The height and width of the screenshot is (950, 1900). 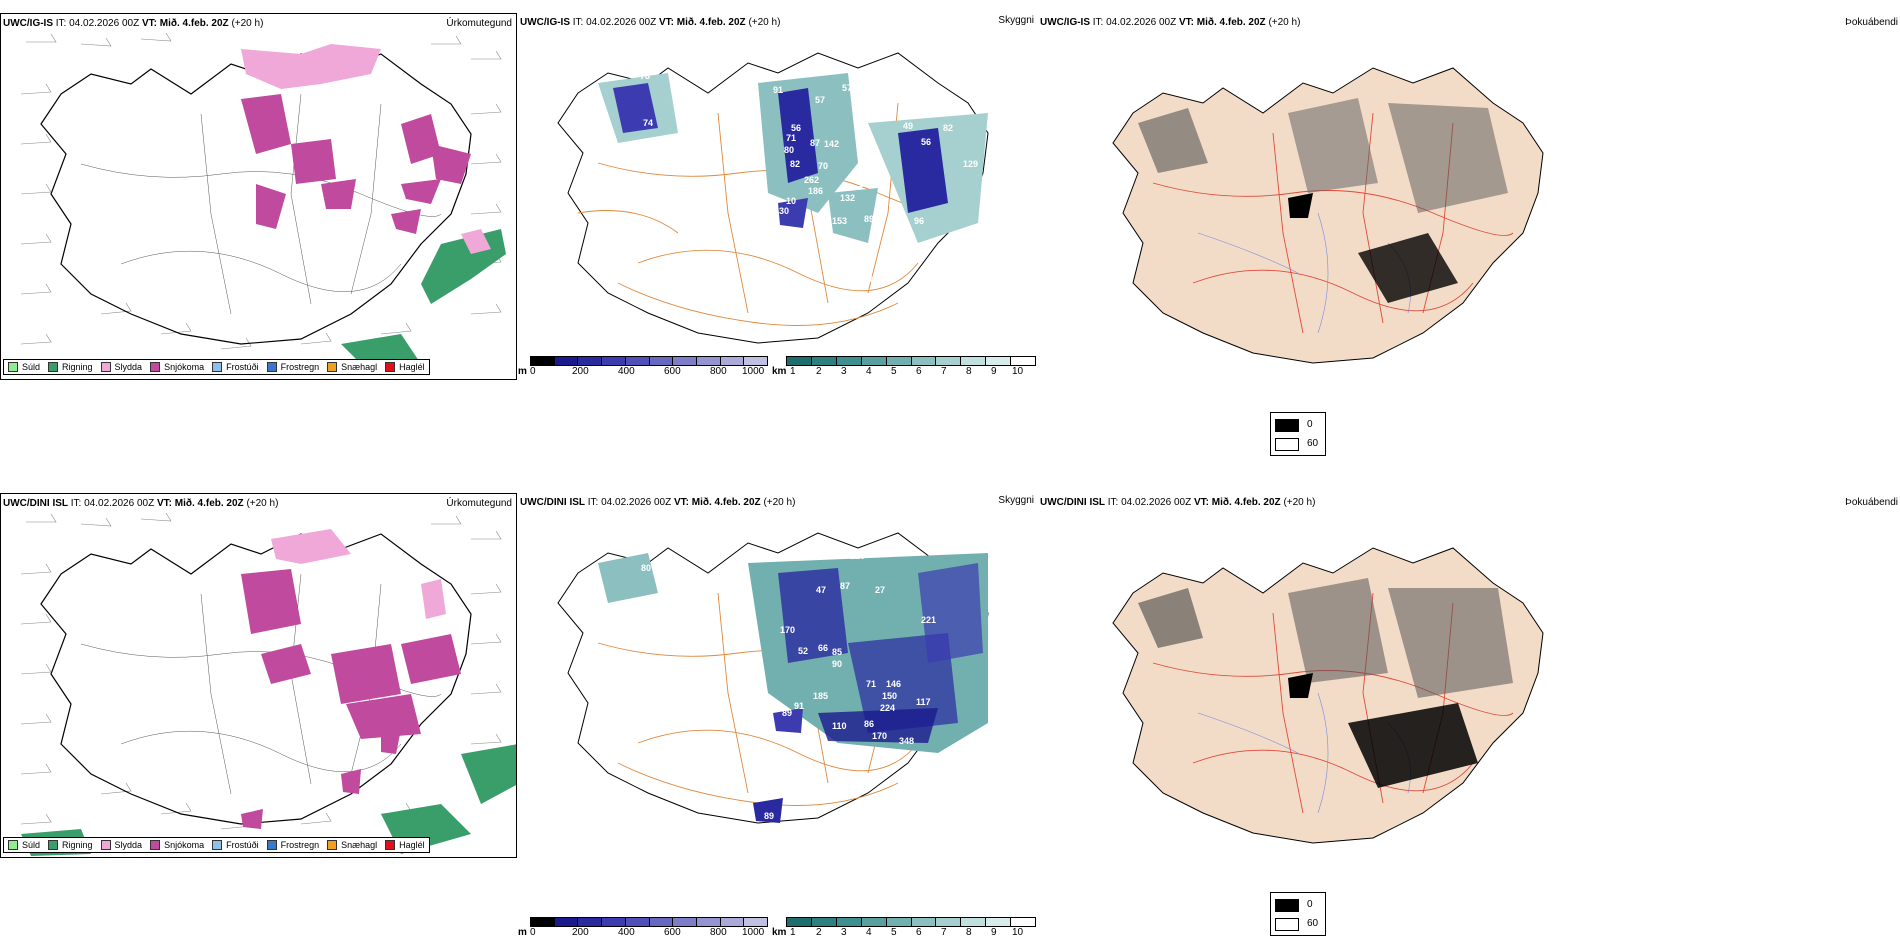 I want to click on ceiling-label: 80, so click(x=789, y=150).